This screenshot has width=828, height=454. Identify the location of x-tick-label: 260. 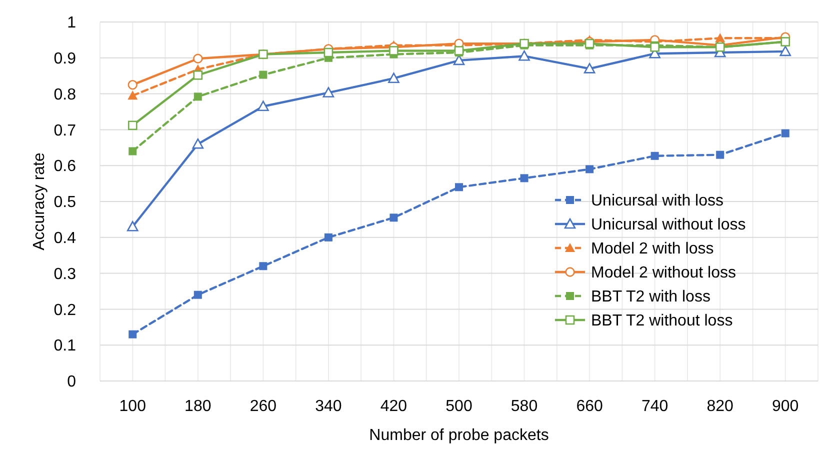
(263, 406).